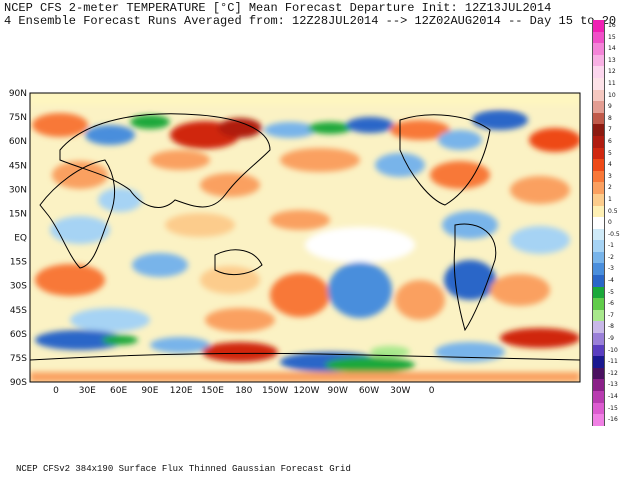 The width and height of the screenshot is (640, 480). I want to click on colorbar-entry: -3, so click(610, 269).